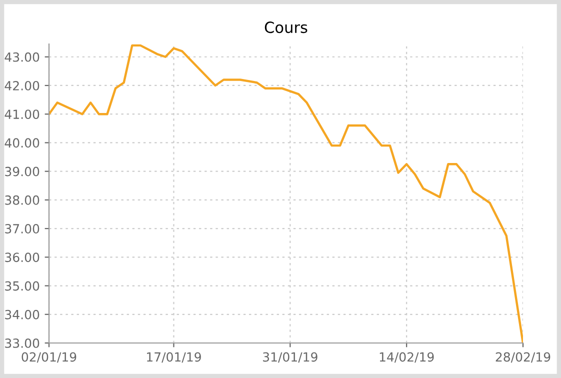 Image resolution: width=561 pixels, height=378 pixels. Describe the element at coordinates (523, 357) in the screenshot. I see `x-tick-label: 28/02/19` at that location.